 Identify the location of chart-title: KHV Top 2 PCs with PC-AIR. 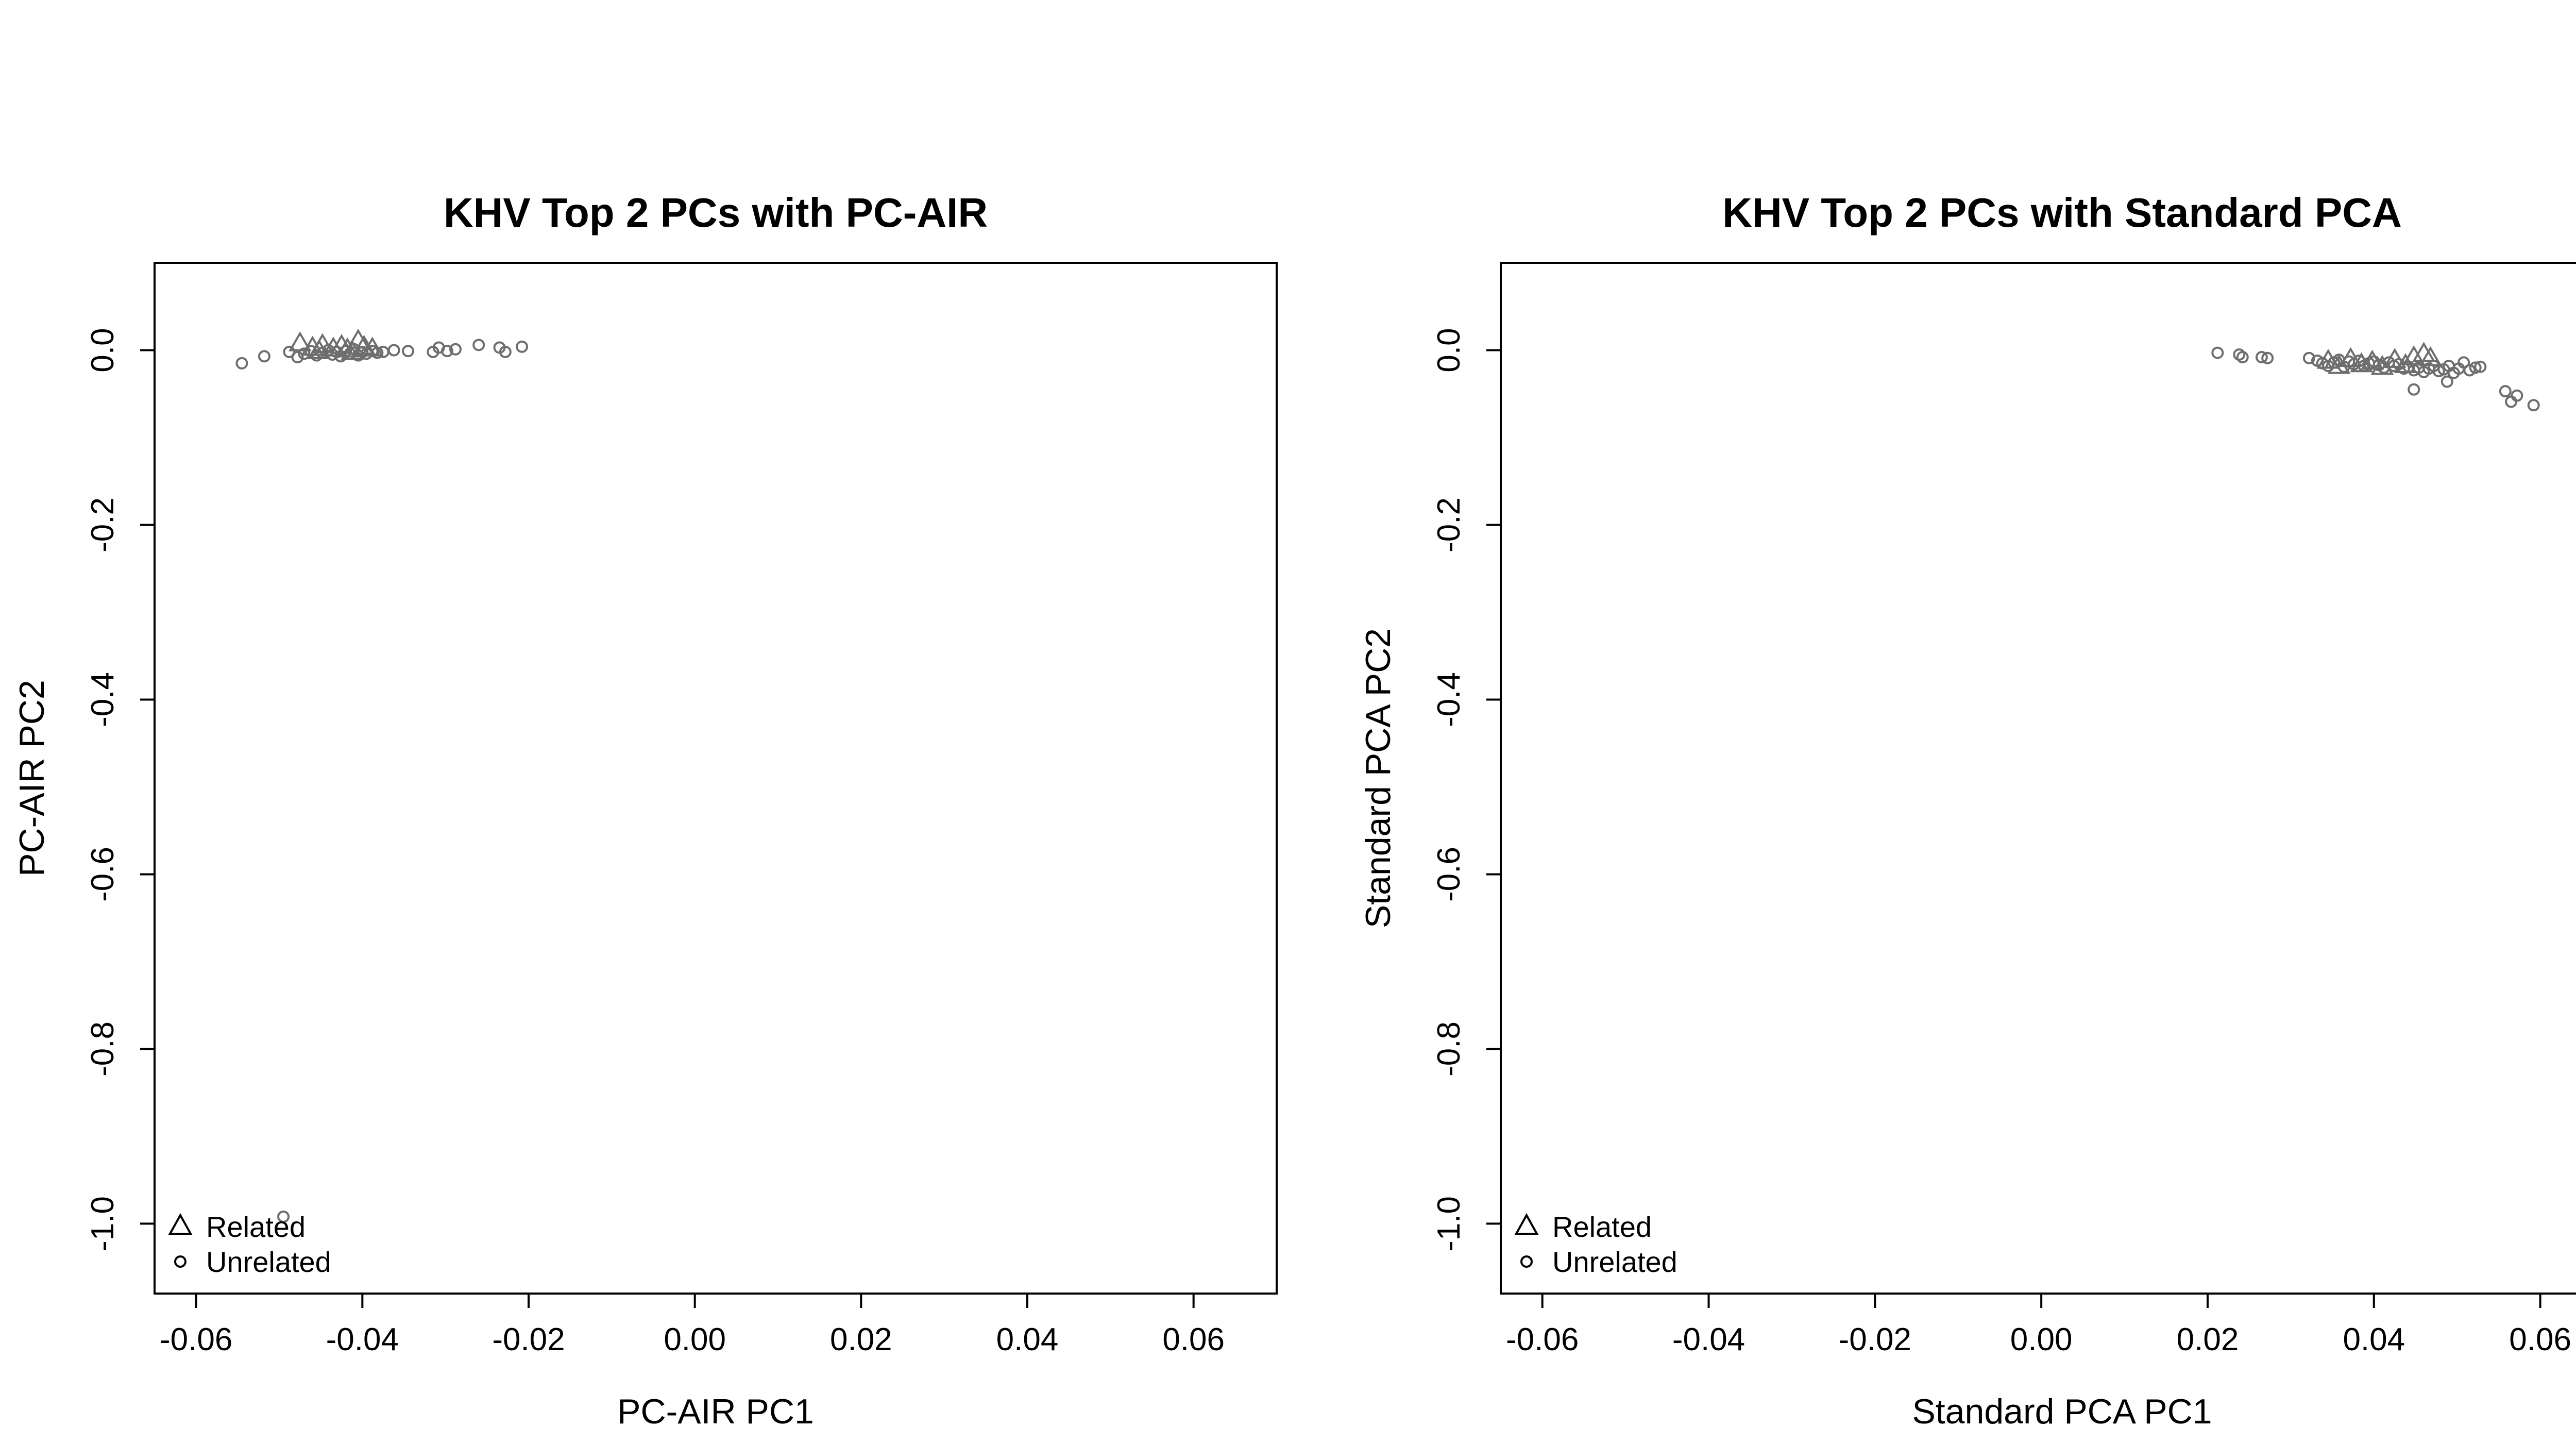
(716, 213).